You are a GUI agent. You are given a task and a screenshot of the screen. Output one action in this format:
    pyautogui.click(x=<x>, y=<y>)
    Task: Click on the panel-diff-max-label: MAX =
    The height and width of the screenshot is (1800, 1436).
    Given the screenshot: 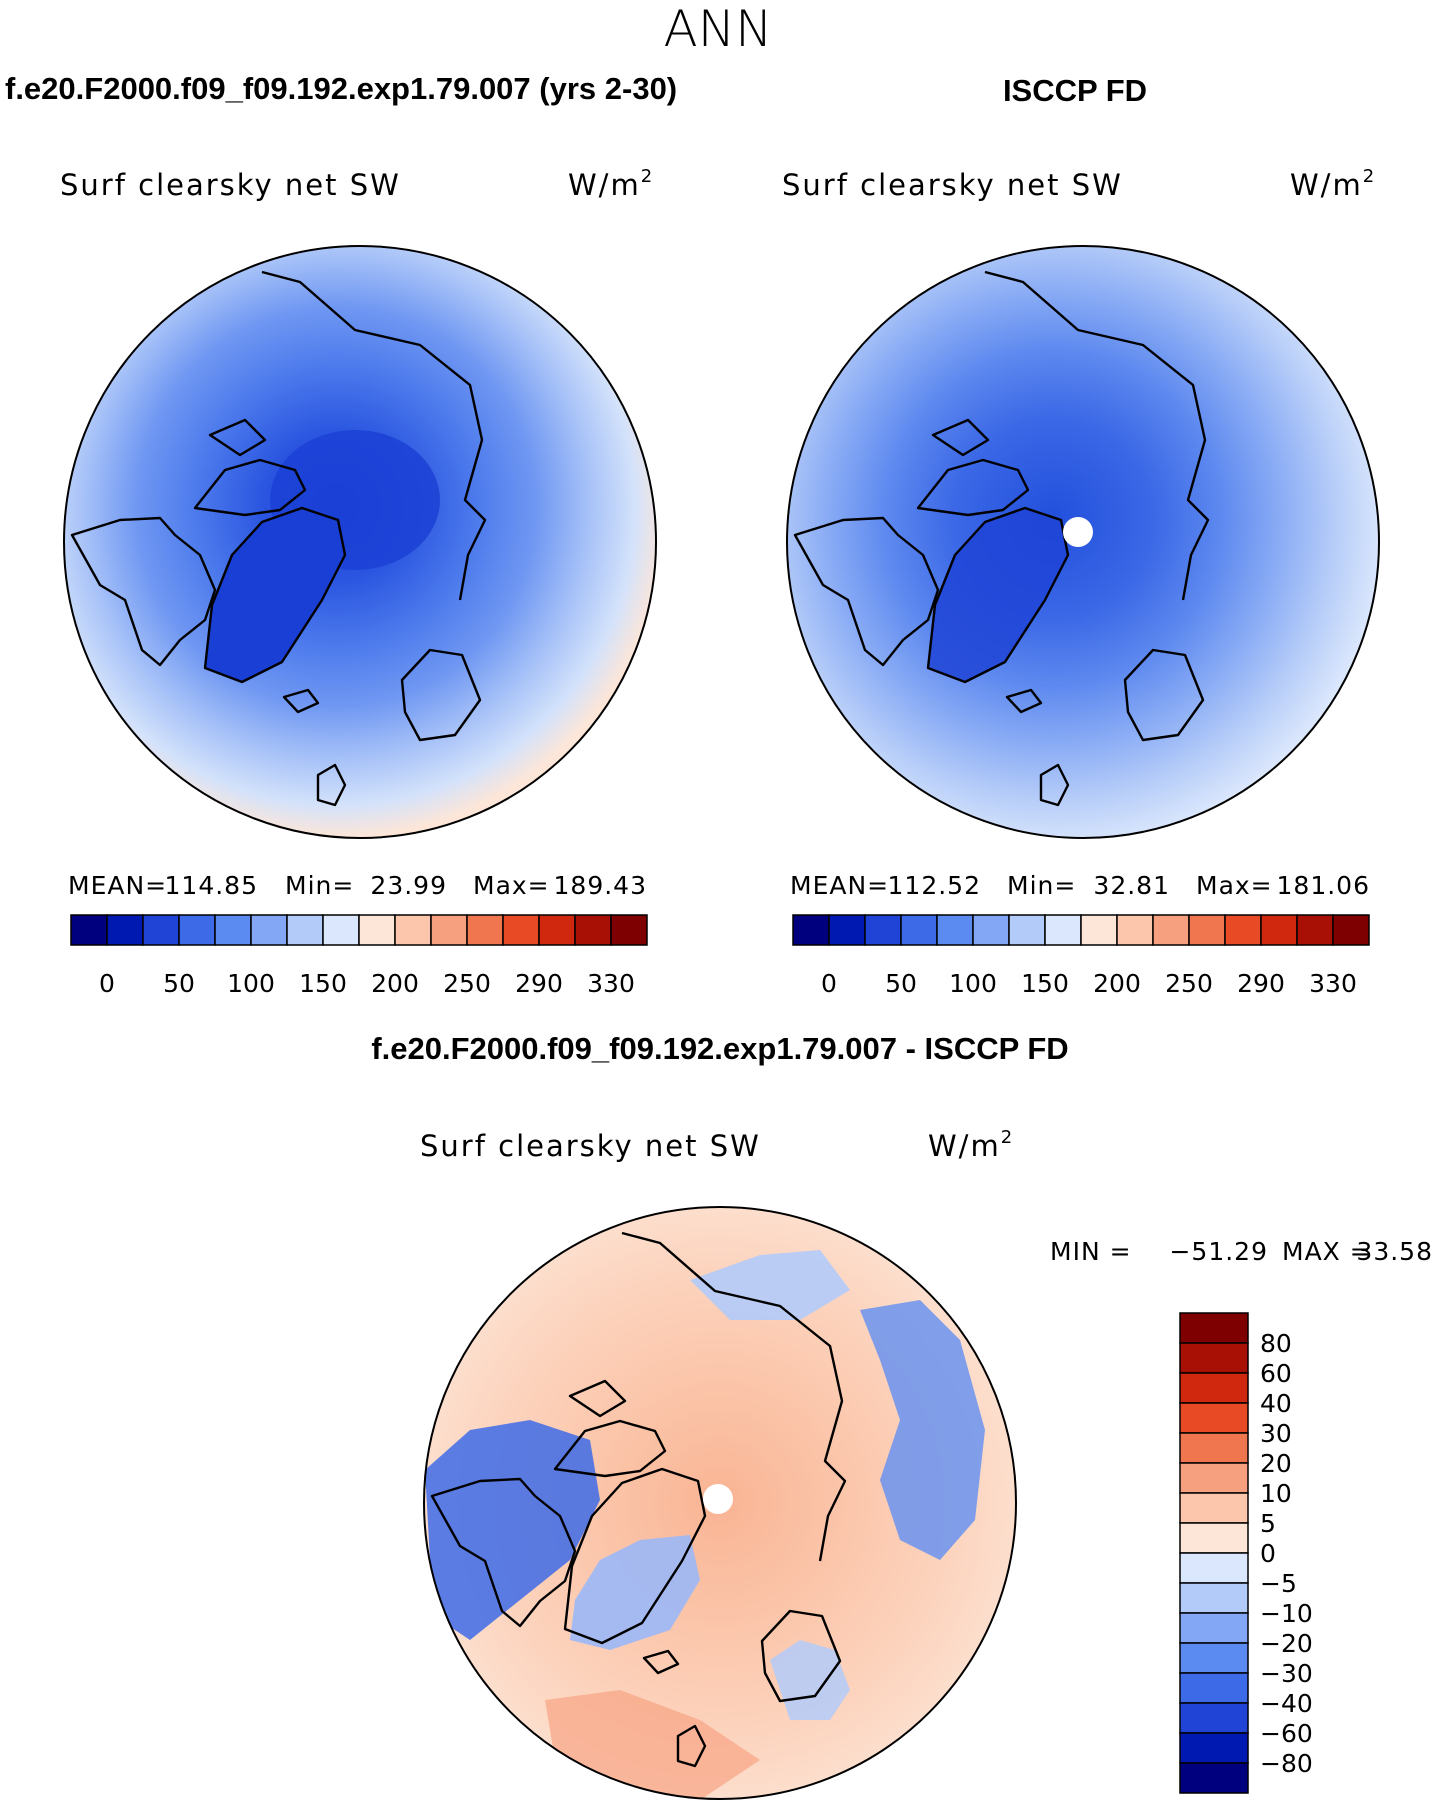 What is the action you would take?
    pyautogui.click(x=1327, y=1251)
    